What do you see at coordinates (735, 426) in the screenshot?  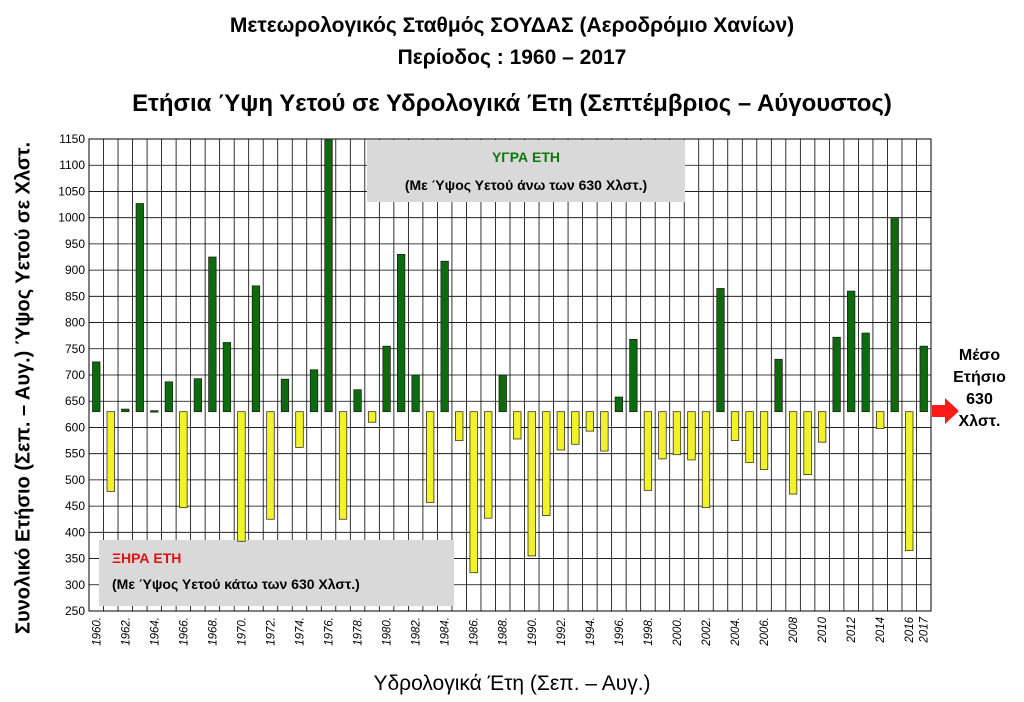 I see `bar-2004` at bounding box center [735, 426].